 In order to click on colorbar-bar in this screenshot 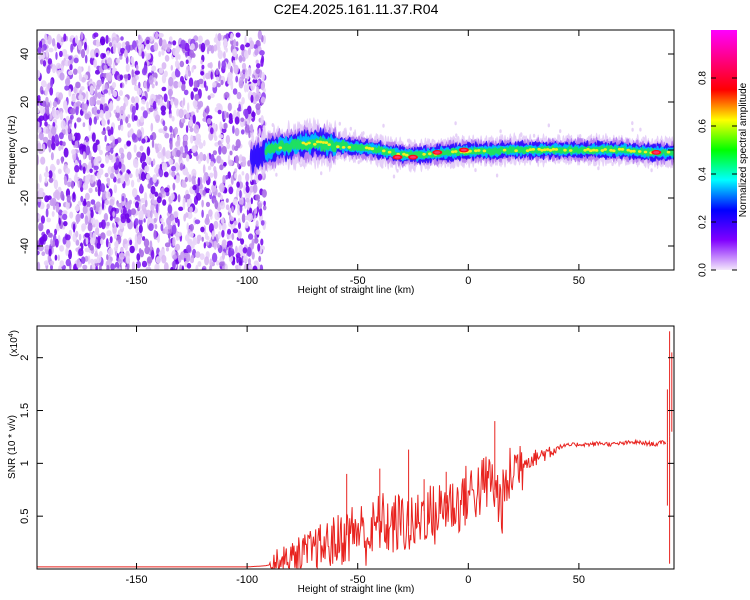, I will do `click(724, 150)`.